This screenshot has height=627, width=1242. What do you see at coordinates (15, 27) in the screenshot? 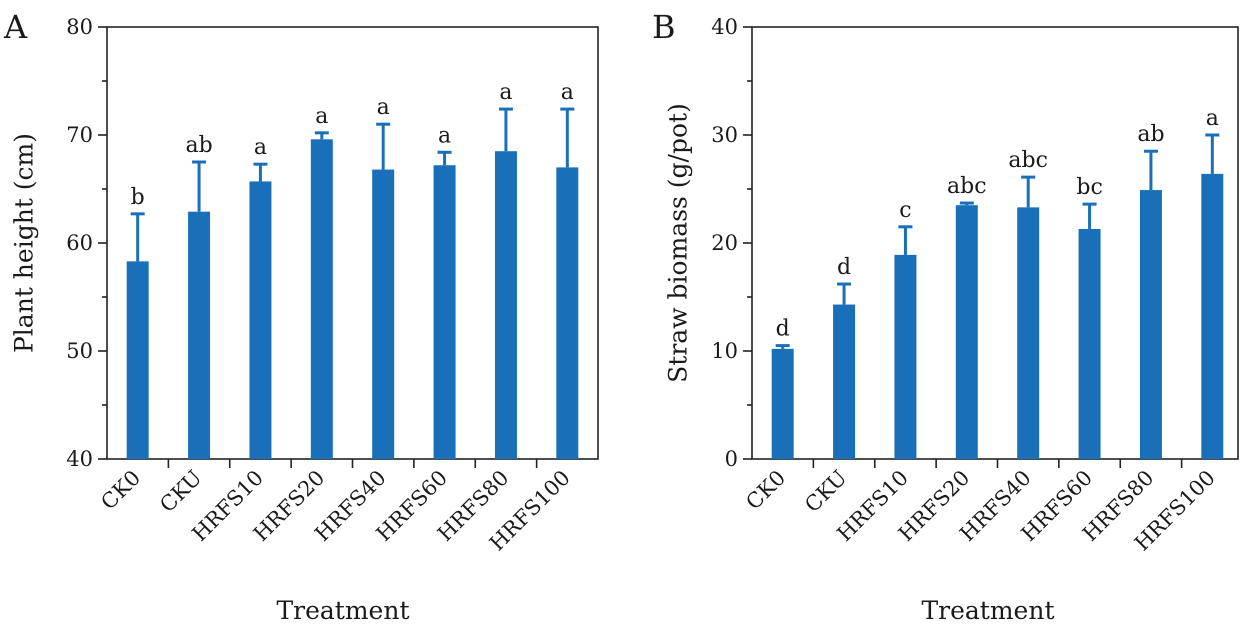
I see `panel-label: A` at bounding box center [15, 27].